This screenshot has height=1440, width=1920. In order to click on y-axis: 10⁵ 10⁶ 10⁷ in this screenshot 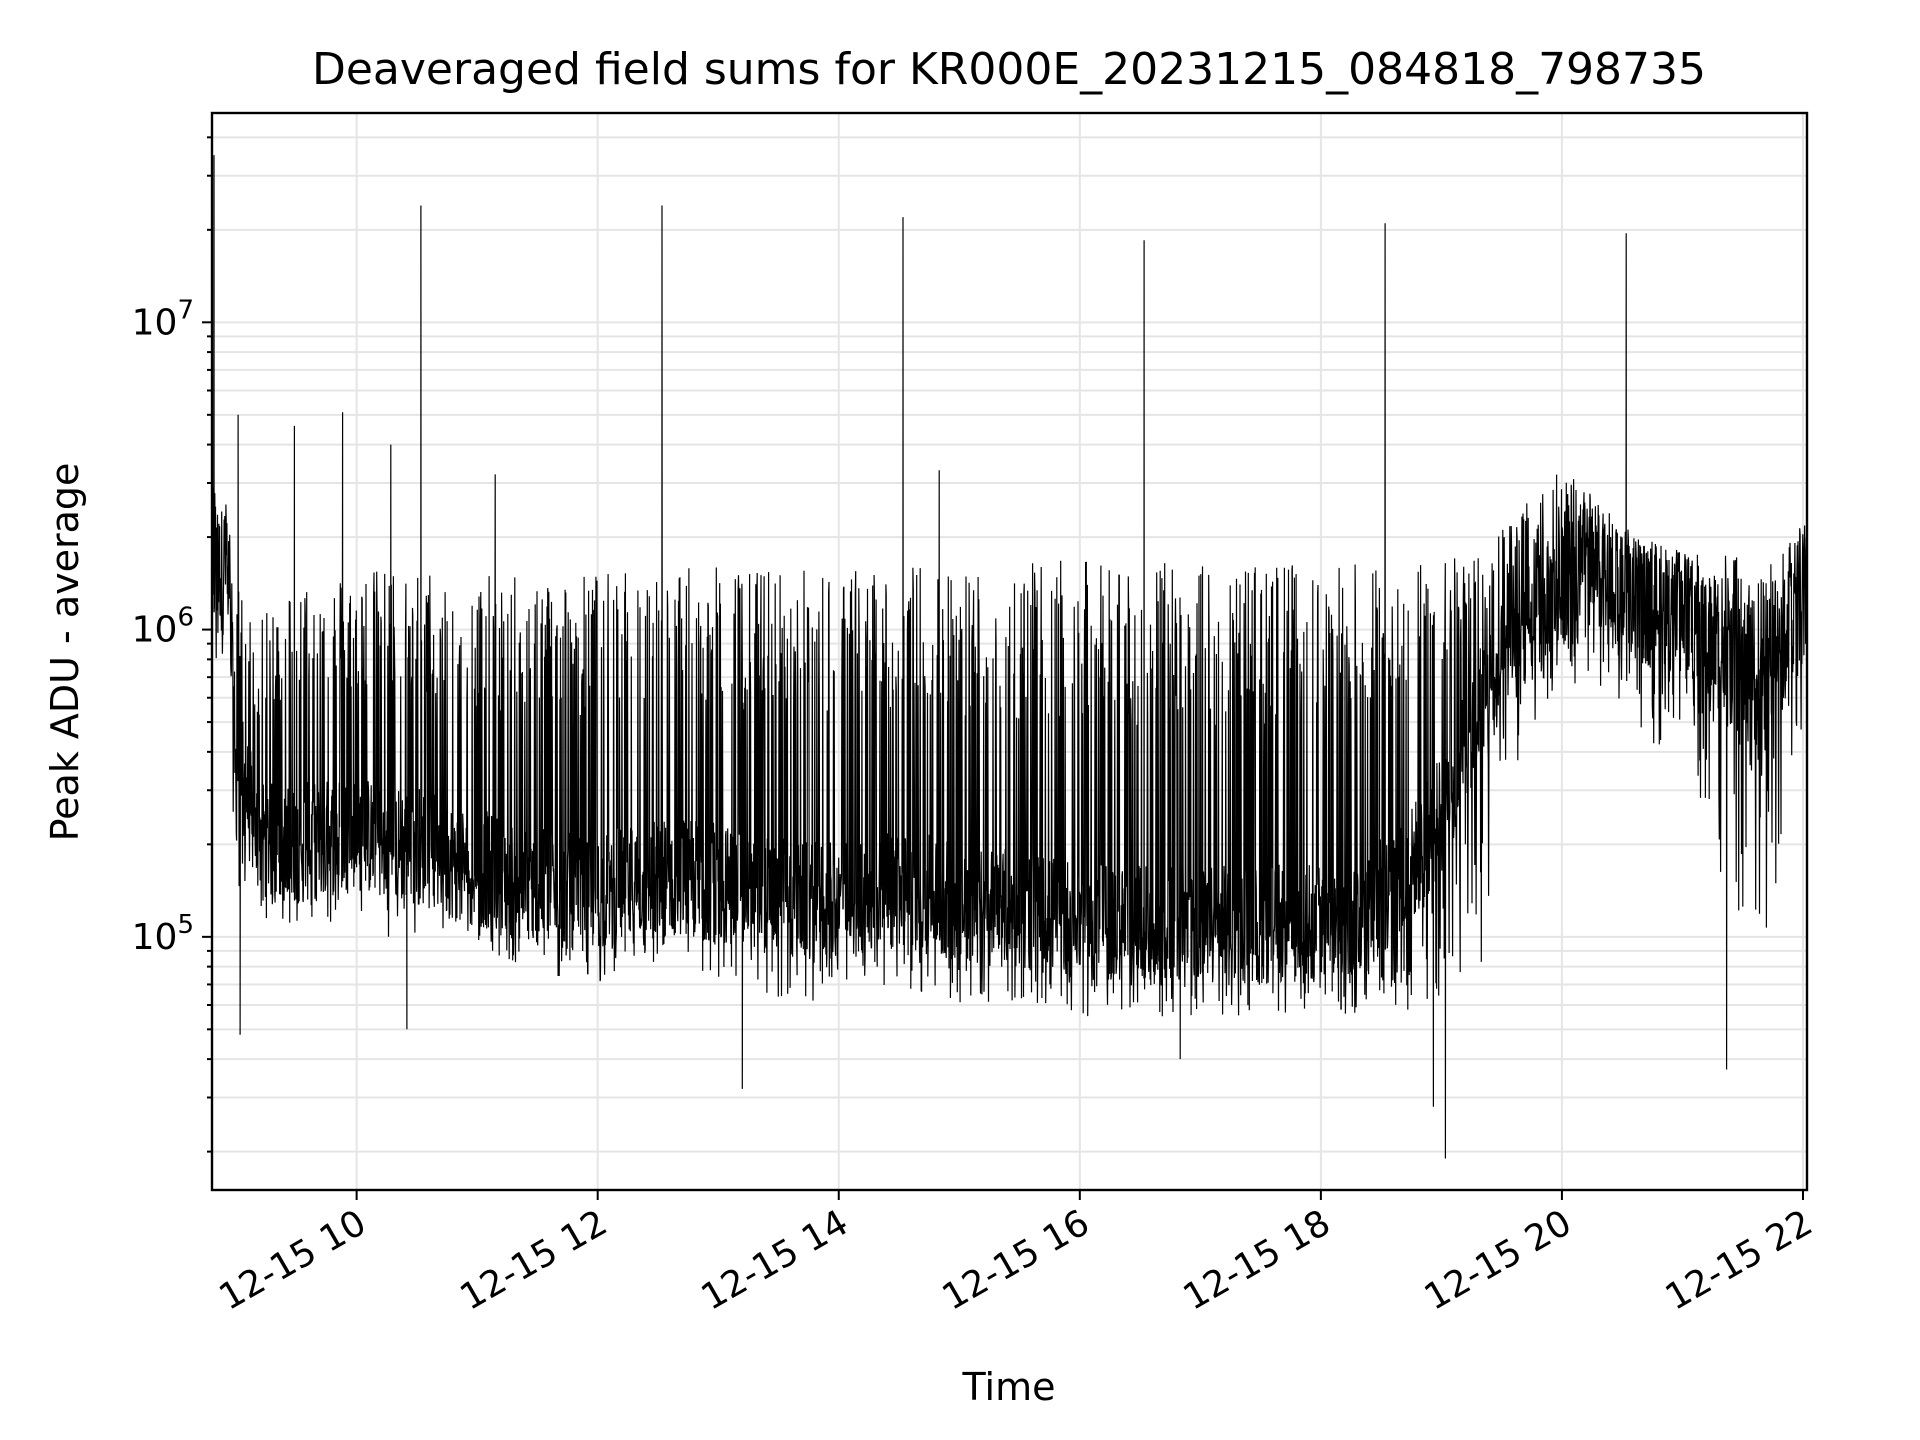, I will do `click(172, 644)`.